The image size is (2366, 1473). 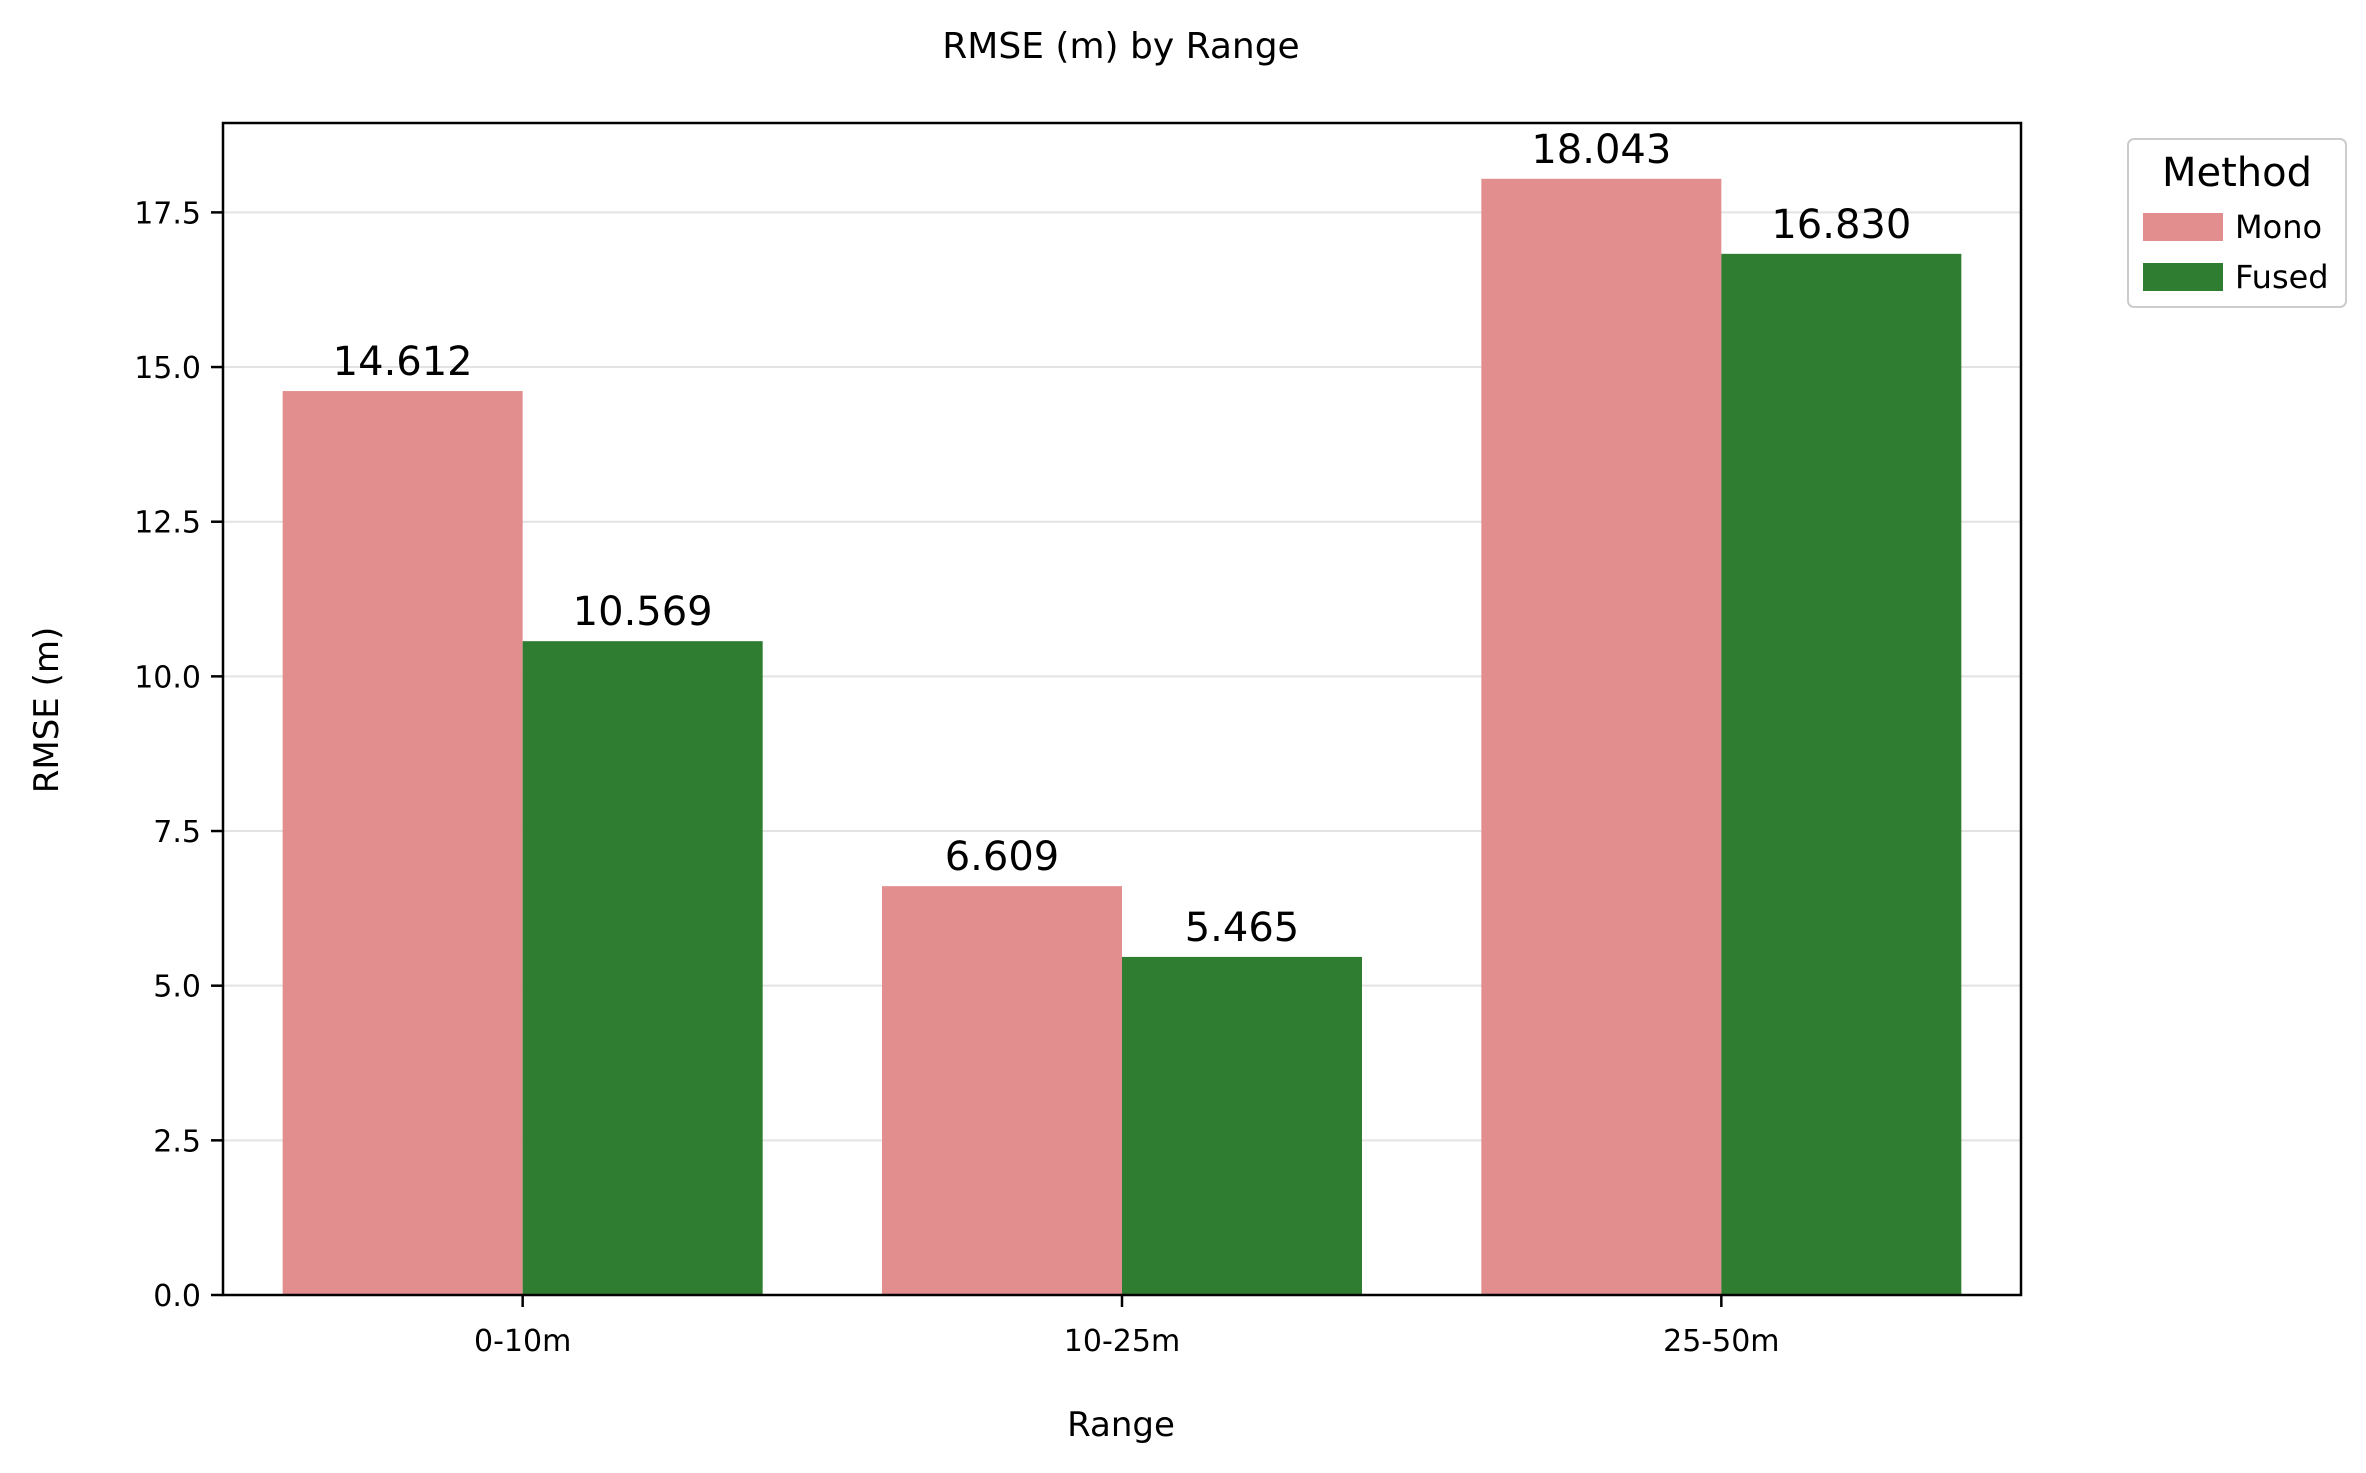 What do you see at coordinates (2183, 277) in the screenshot?
I see `legend-swatch-fused` at bounding box center [2183, 277].